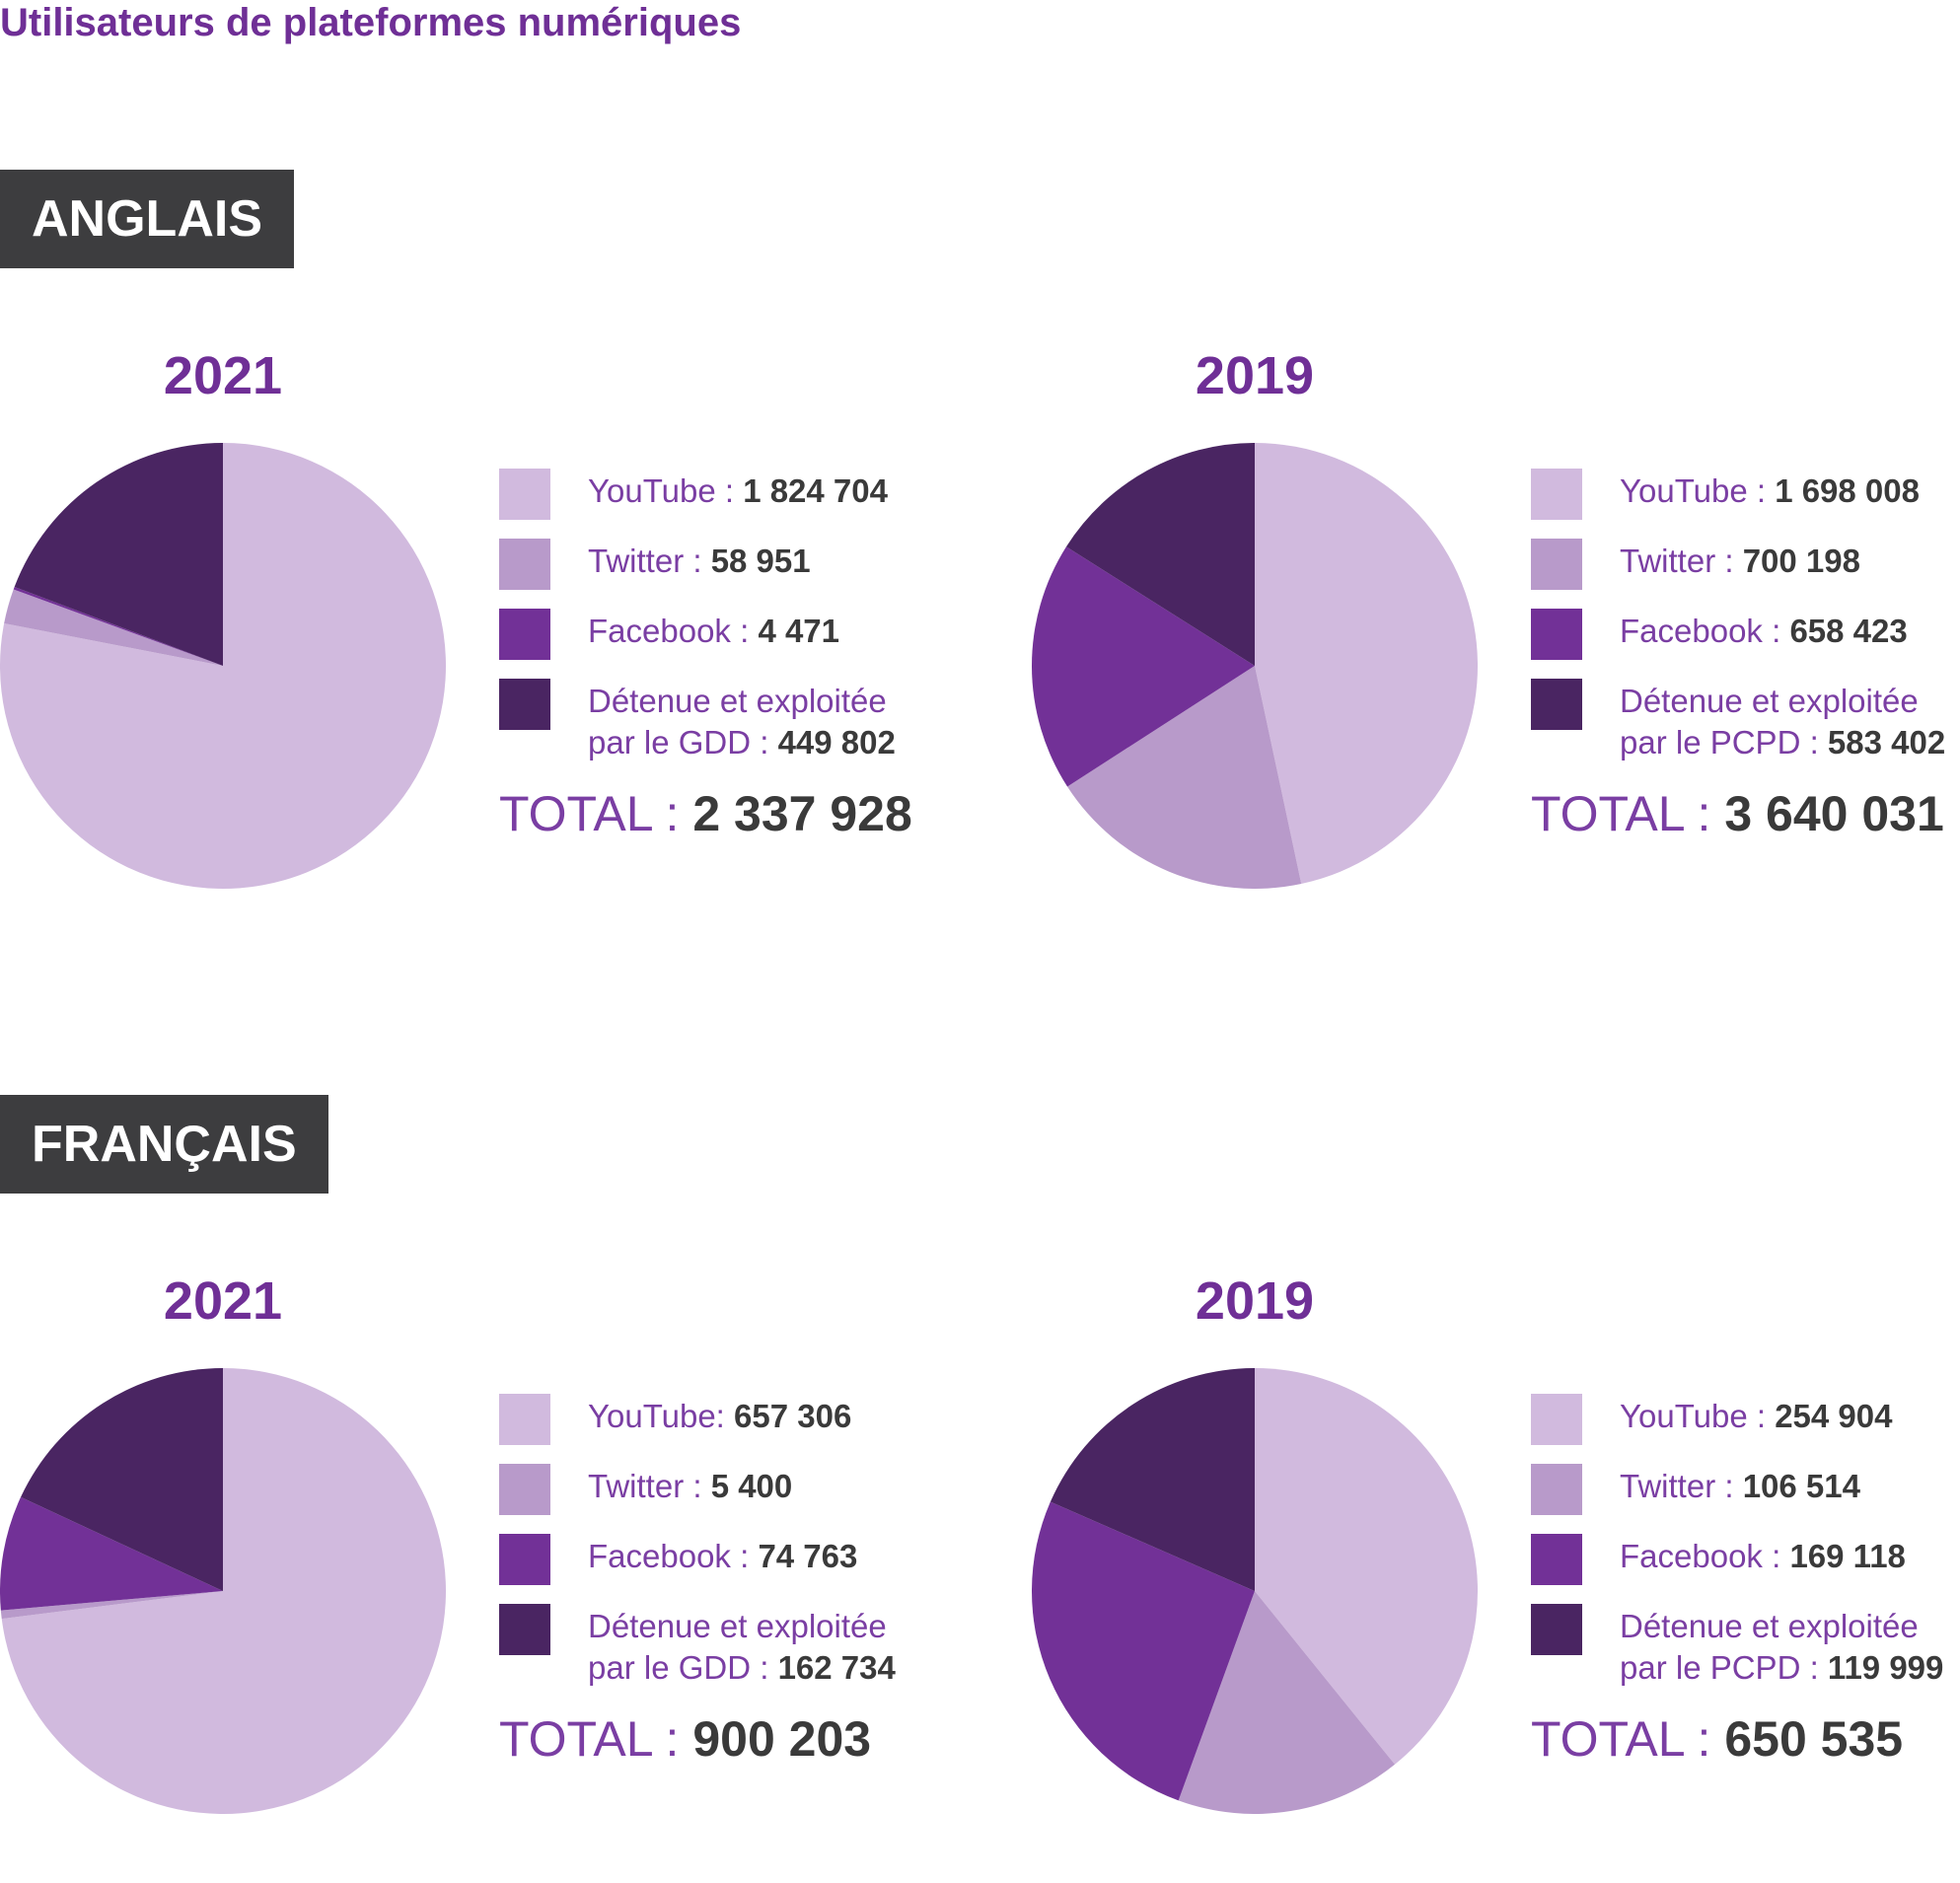 The width and height of the screenshot is (1960, 1883). Describe the element at coordinates (1847, 1556) in the screenshot. I see `legend-value: 169 118` at that location.